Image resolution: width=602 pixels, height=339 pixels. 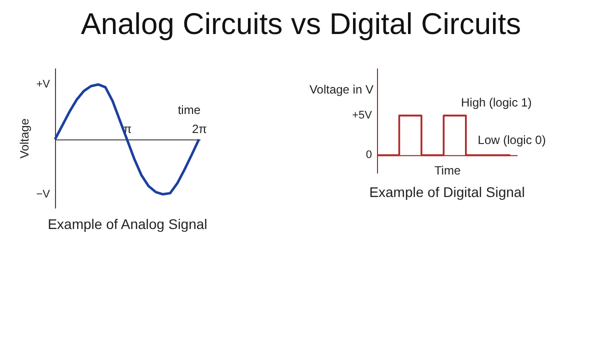 What do you see at coordinates (301, 25) in the screenshot?
I see `text: Analog Circuits vs Digital Circuits` at bounding box center [301, 25].